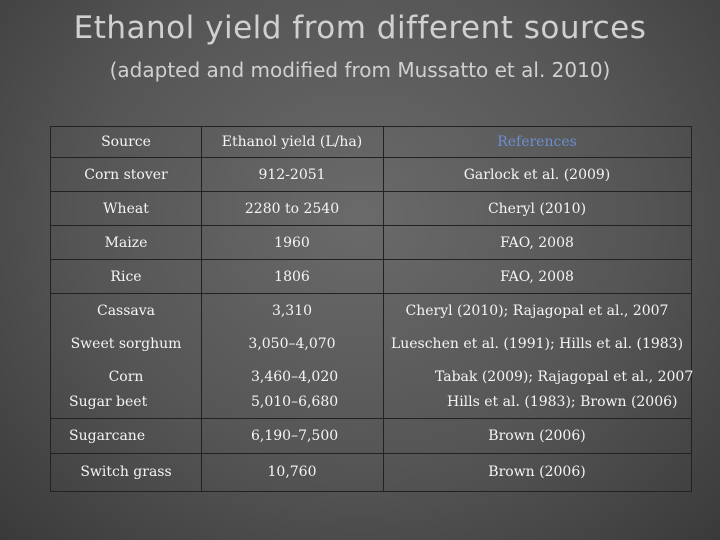 The image size is (720, 540). I want to click on source-cell: Sweet sorghum, so click(126, 344).